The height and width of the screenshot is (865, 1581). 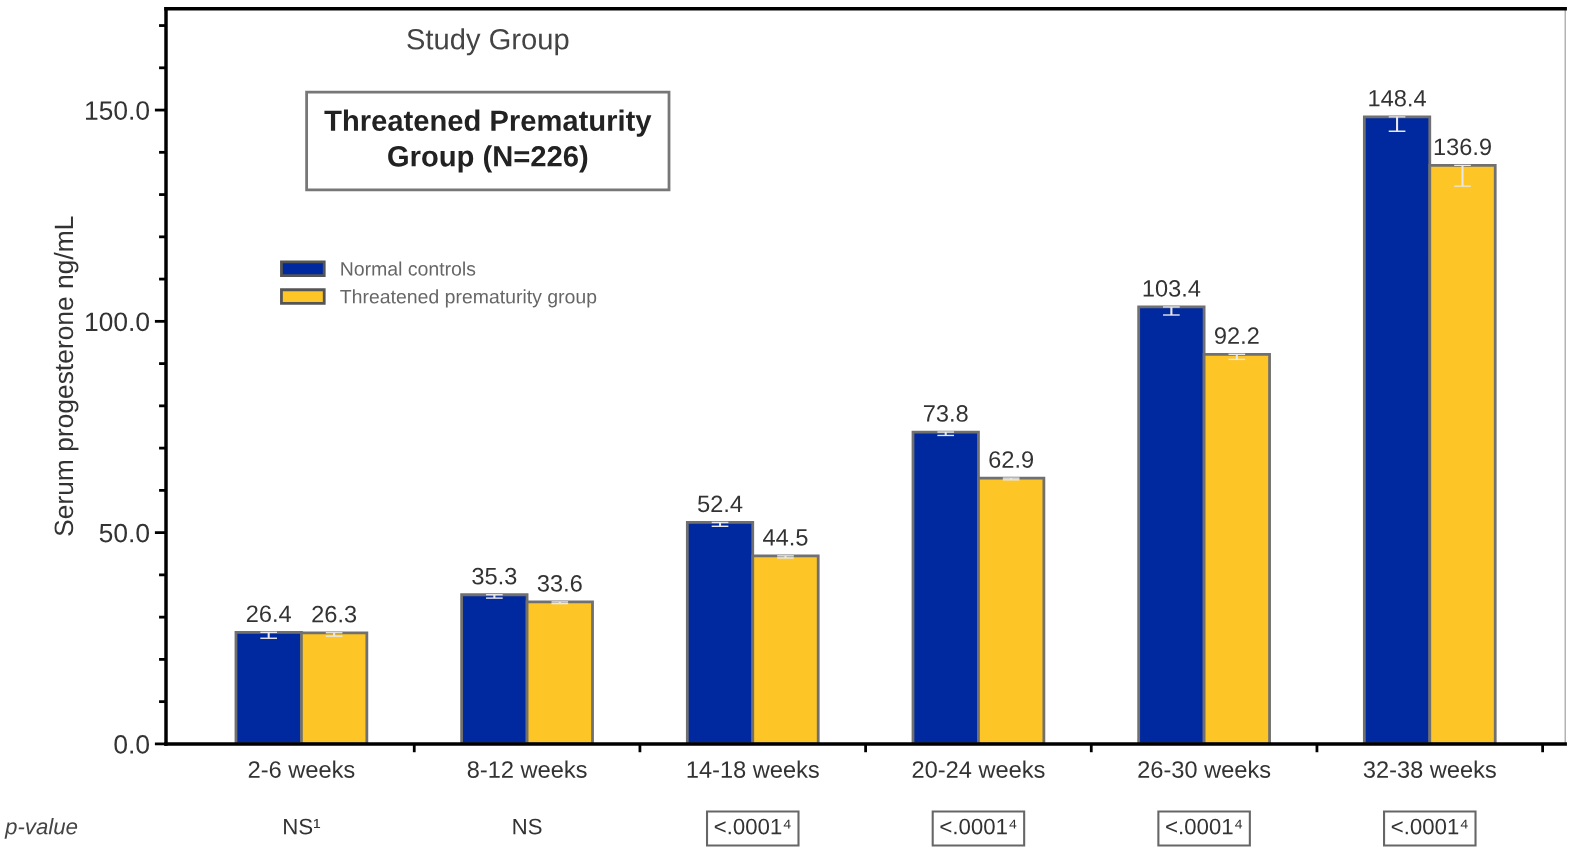 What do you see at coordinates (1397, 98) in the screenshot?
I see `data-label: 148.4` at bounding box center [1397, 98].